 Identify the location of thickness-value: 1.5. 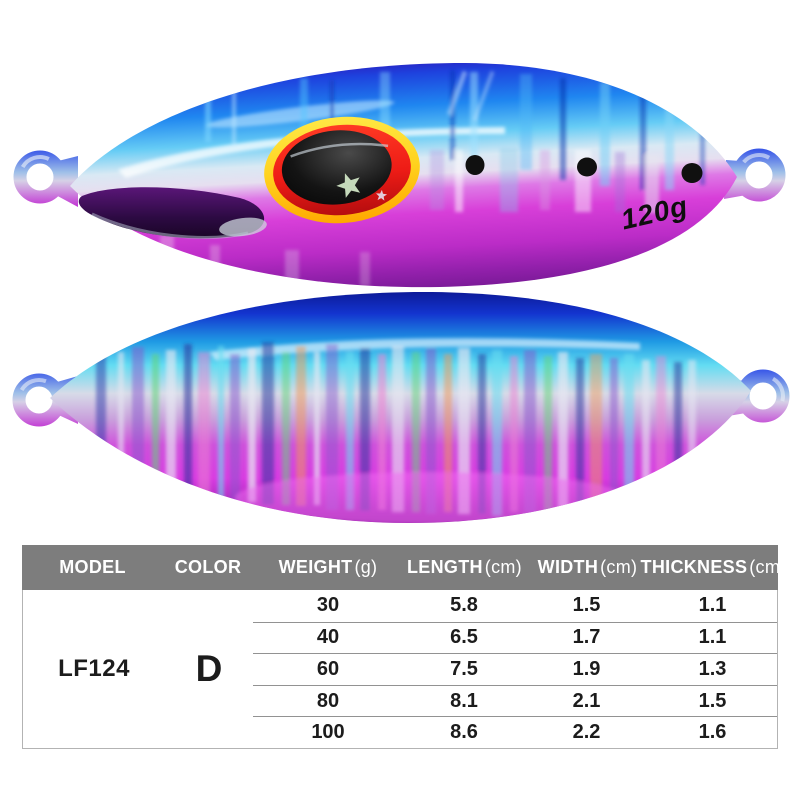
(712, 700).